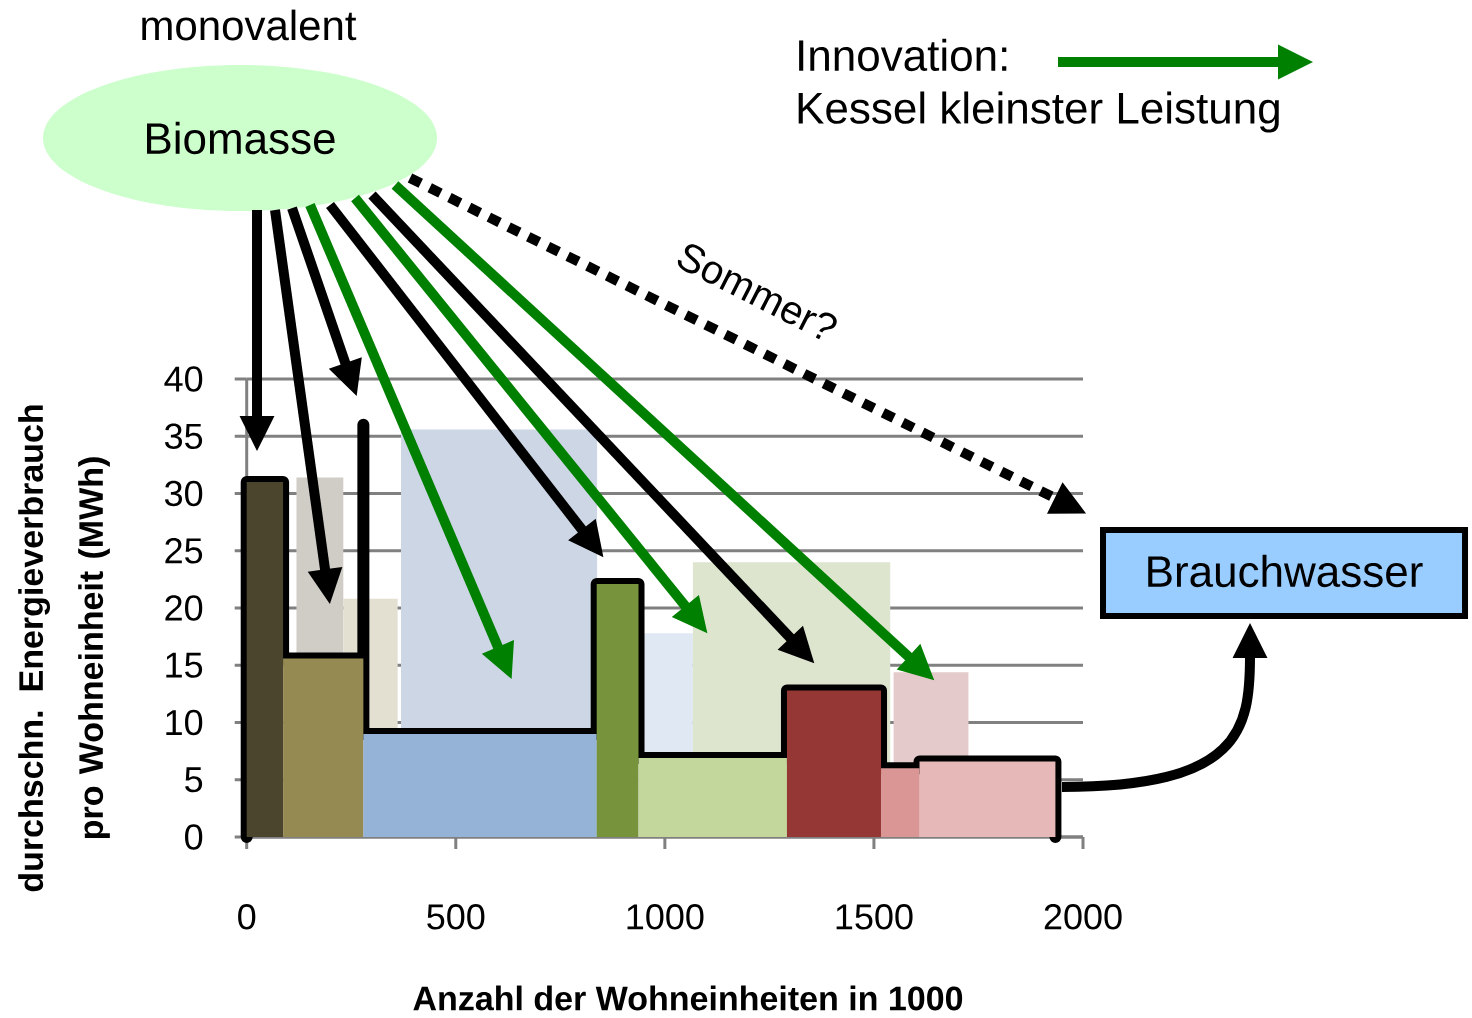  Describe the element at coordinates (194, 837) in the screenshot. I see `y-tick-label: 0` at that location.